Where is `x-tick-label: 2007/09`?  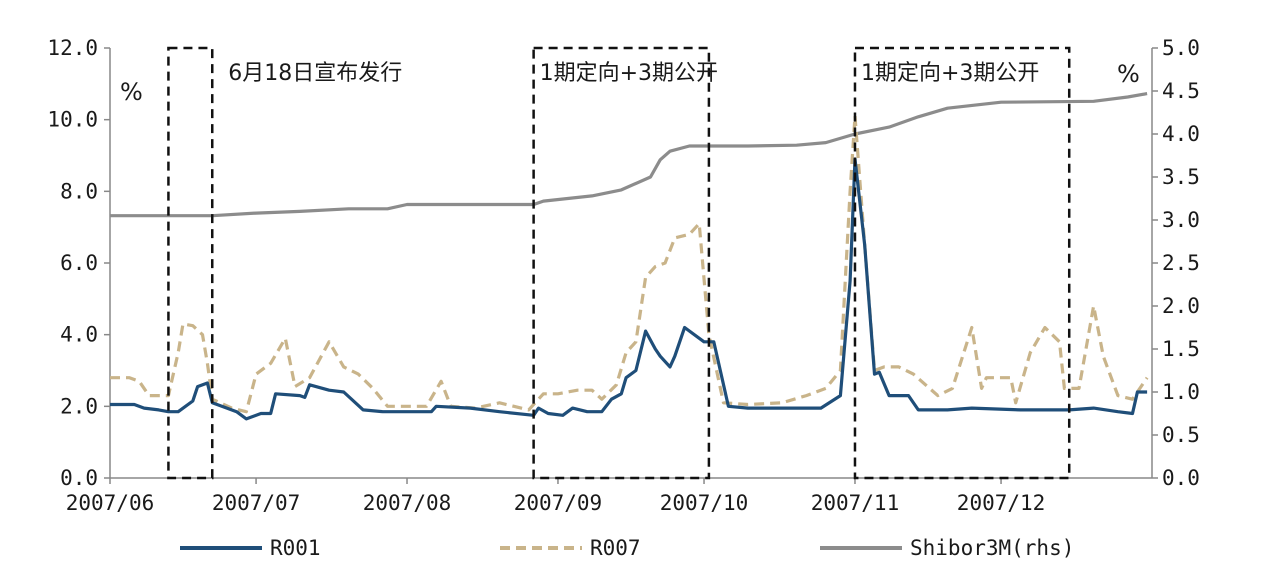 x-tick-label: 2007/09 is located at coordinates (558, 503).